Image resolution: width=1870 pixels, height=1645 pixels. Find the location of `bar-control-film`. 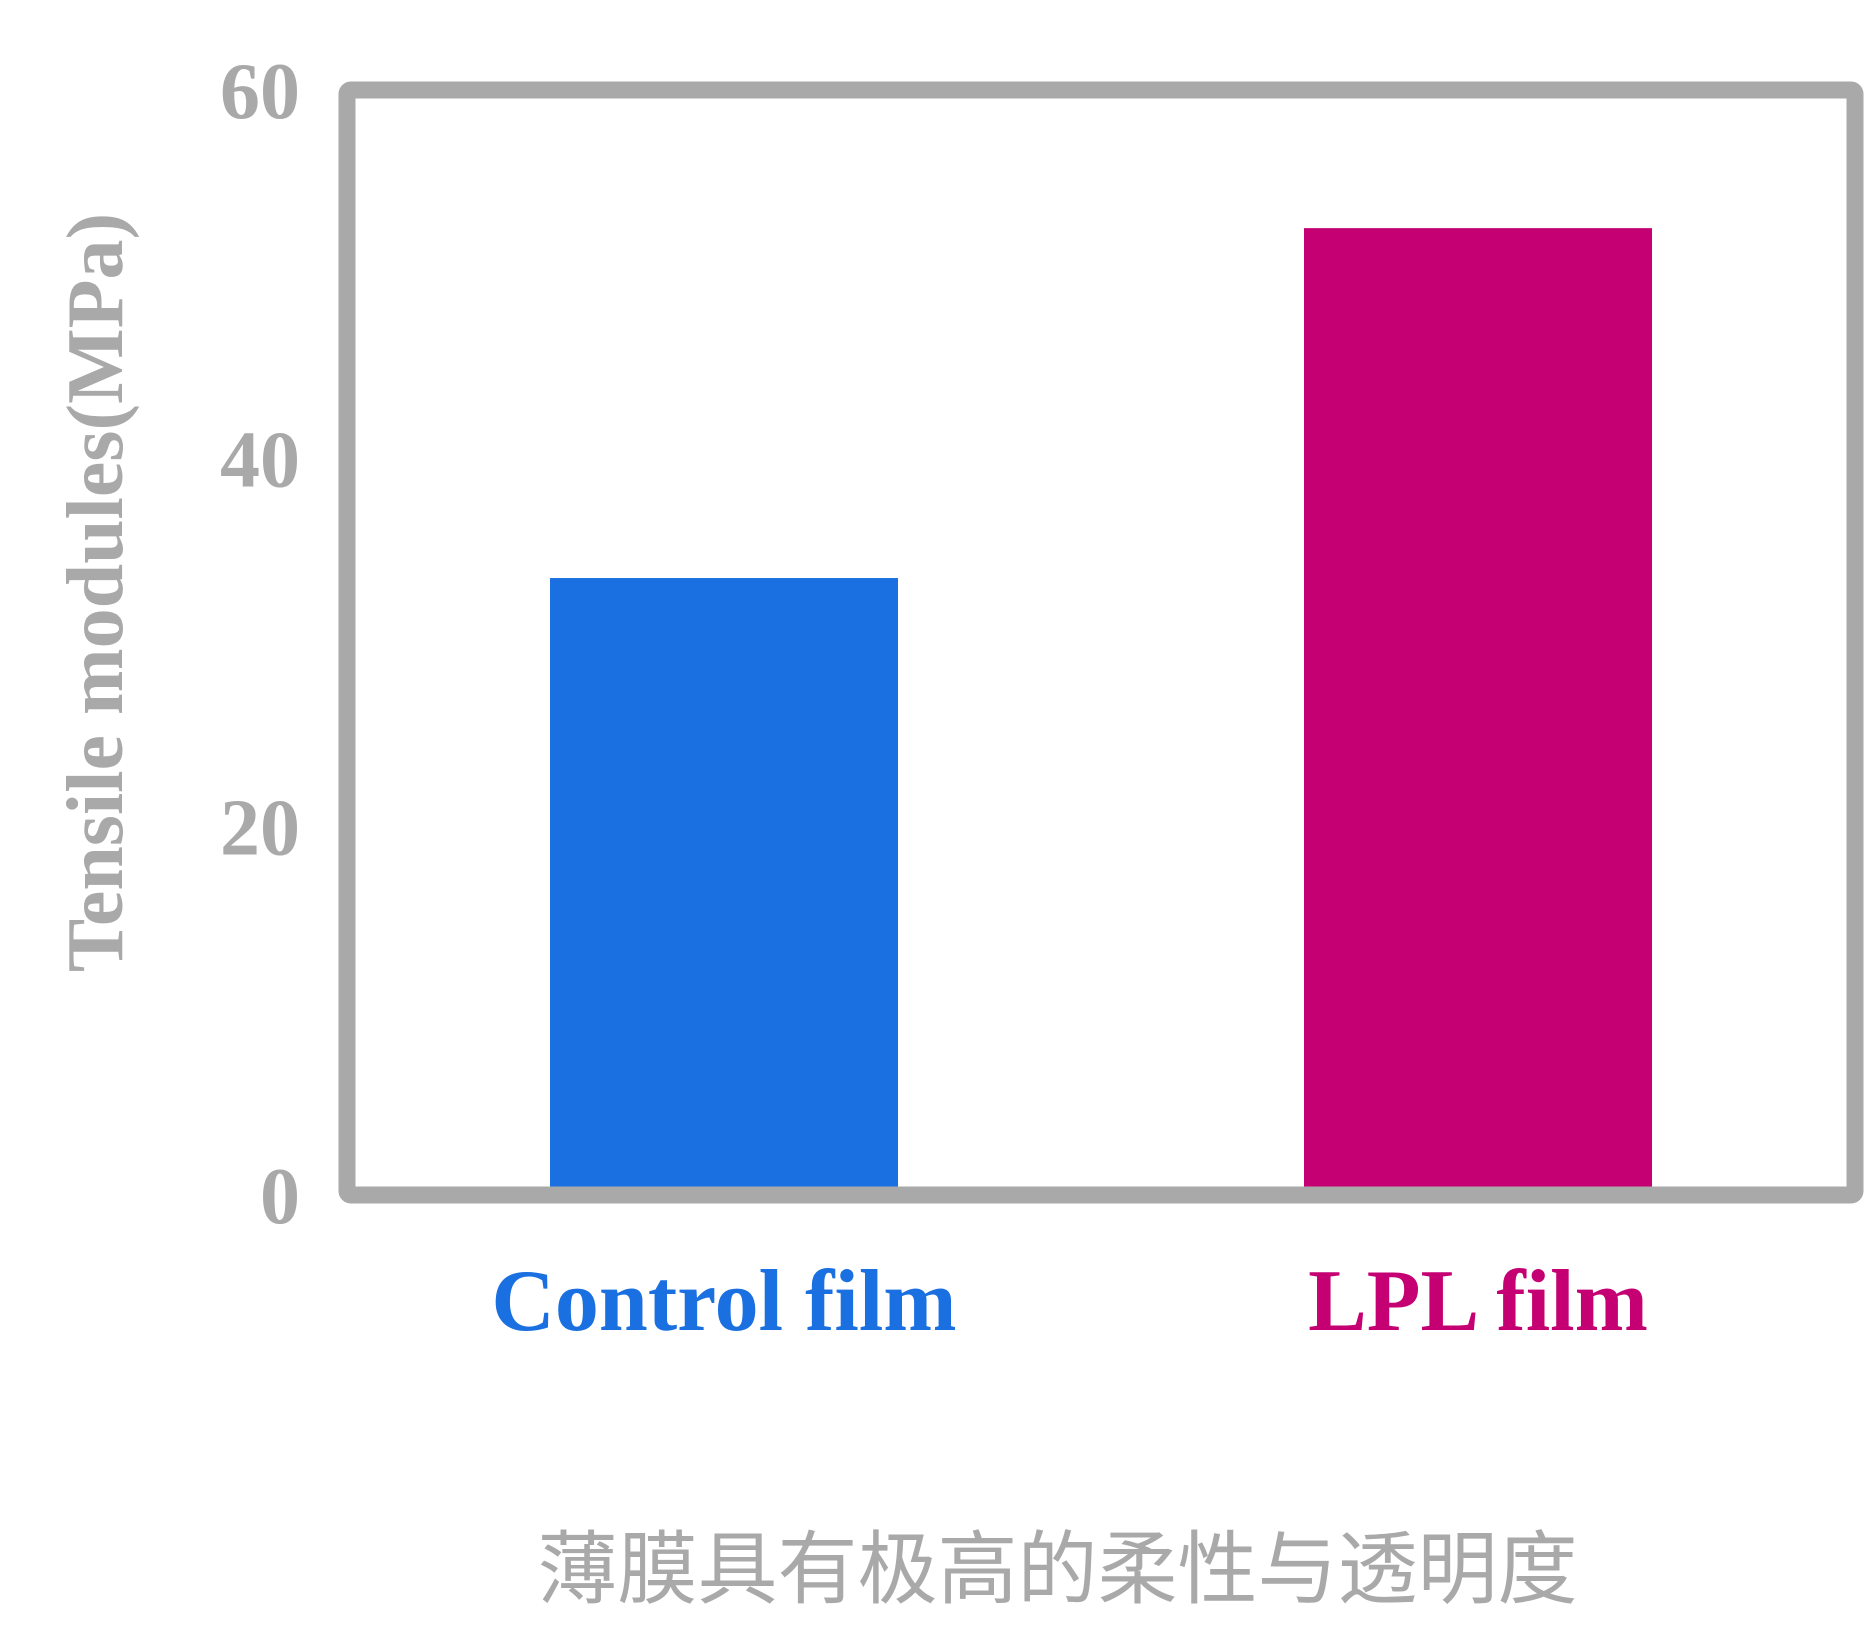

bar-control-film is located at coordinates (724, 883).